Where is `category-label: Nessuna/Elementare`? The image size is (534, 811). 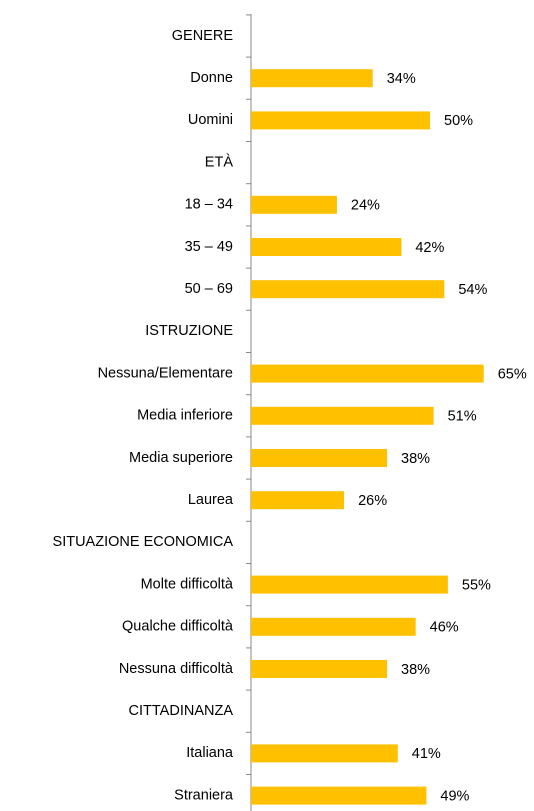 category-label: Nessuna/Elementare is located at coordinates (165, 373).